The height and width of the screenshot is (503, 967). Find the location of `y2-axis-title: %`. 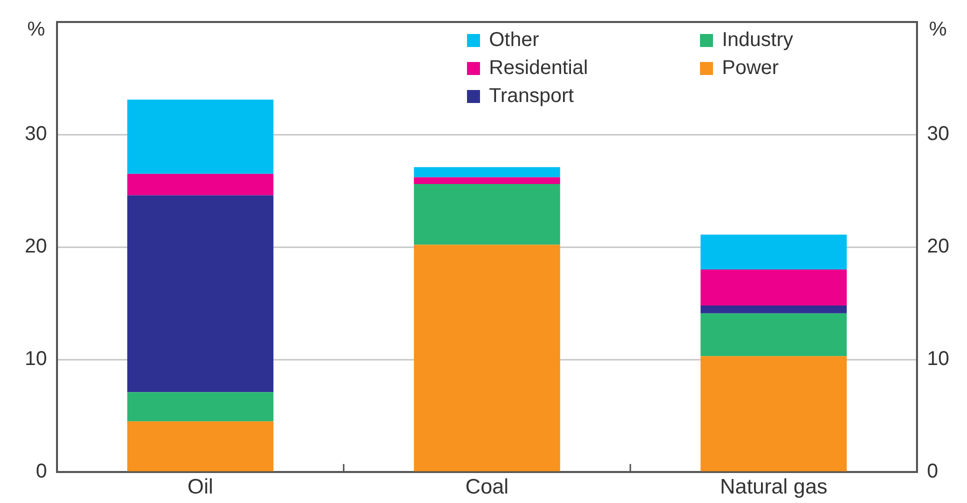

y2-axis-title: % is located at coordinates (938, 29).